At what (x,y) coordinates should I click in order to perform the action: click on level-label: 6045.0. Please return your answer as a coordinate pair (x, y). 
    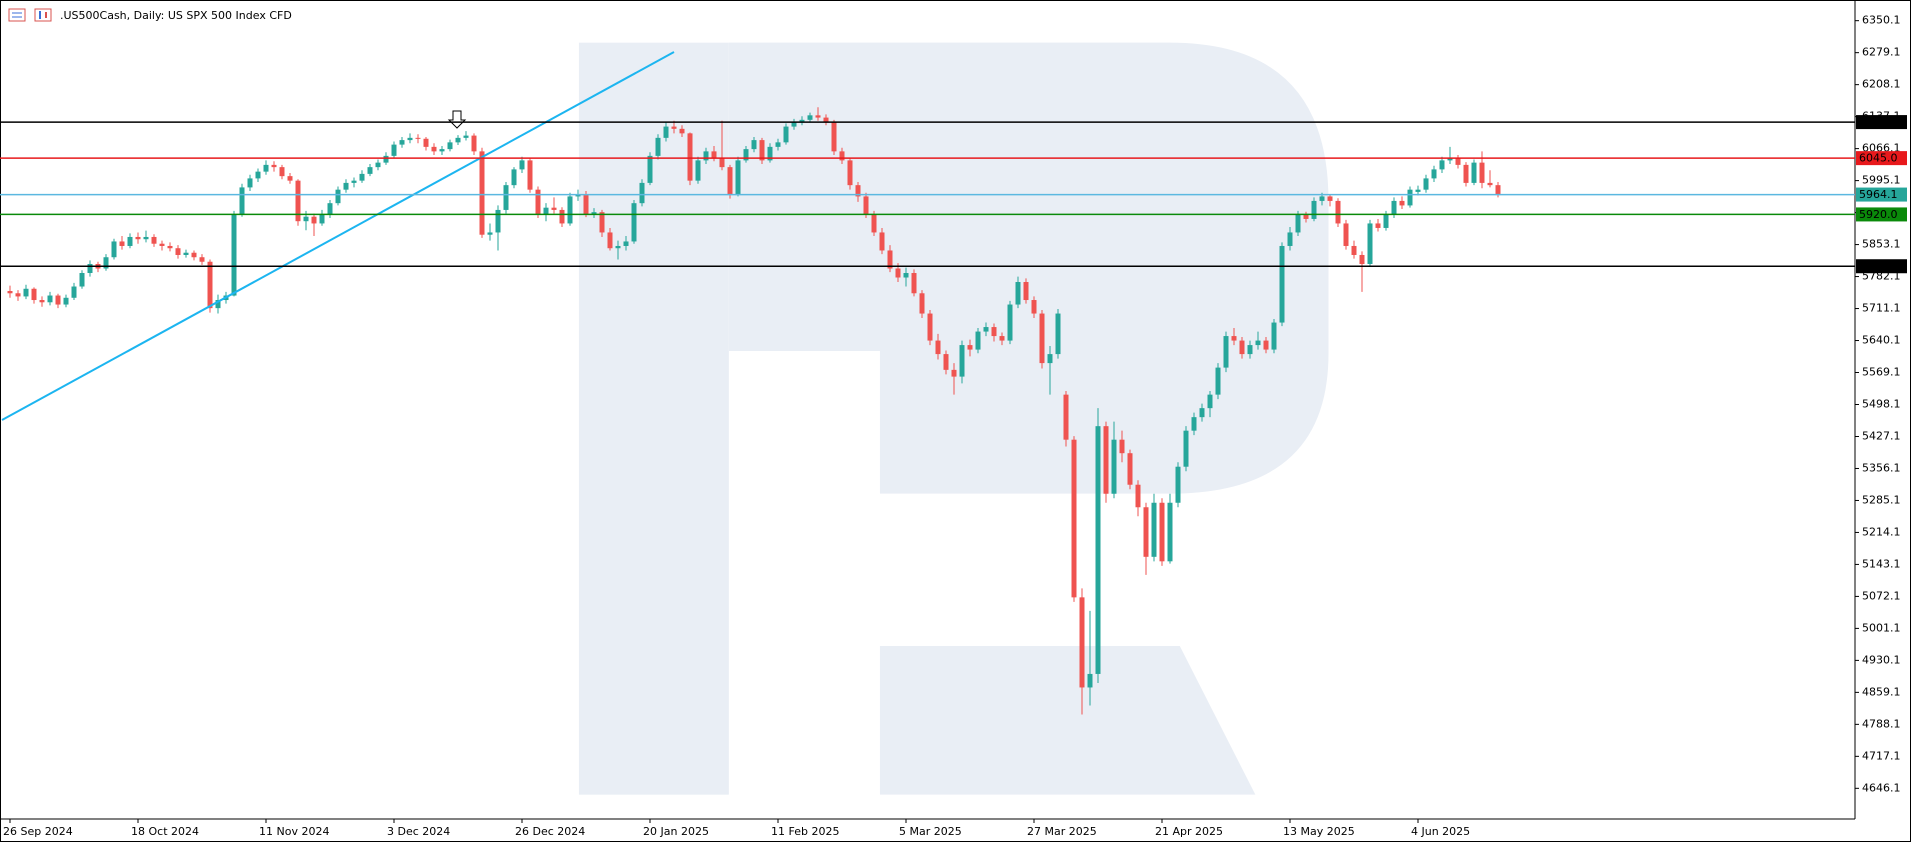
    Looking at the image, I should click on (1878, 158).